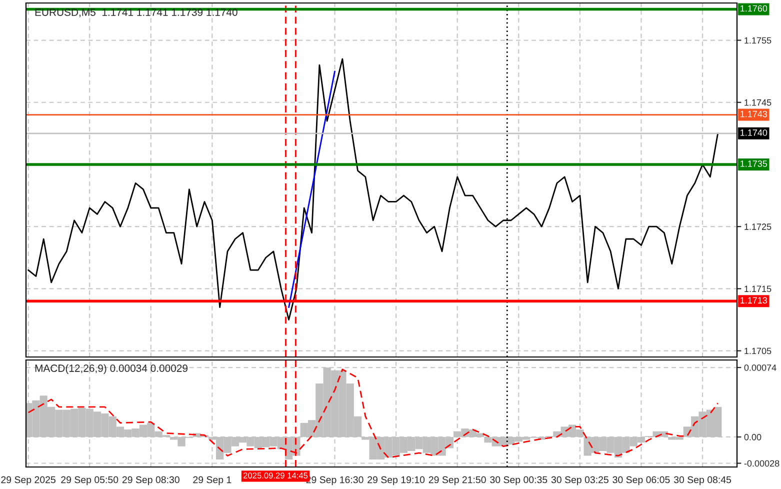 This screenshot has height=489, width=781. What do you see at coordinates (703, 481) in the screenshot?
I see `x-tick-label: 30 Sep 08:45` at bounding box center [703, 481].